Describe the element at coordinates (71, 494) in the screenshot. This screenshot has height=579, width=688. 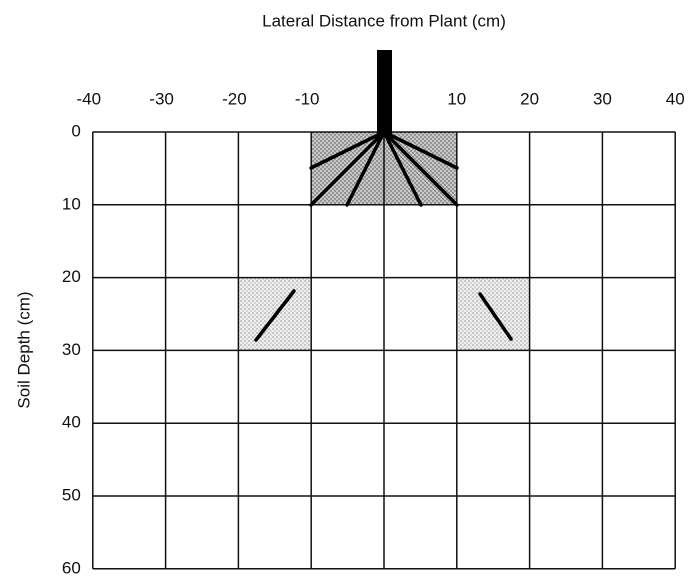
I see `y-tick-label: 50` at that location.